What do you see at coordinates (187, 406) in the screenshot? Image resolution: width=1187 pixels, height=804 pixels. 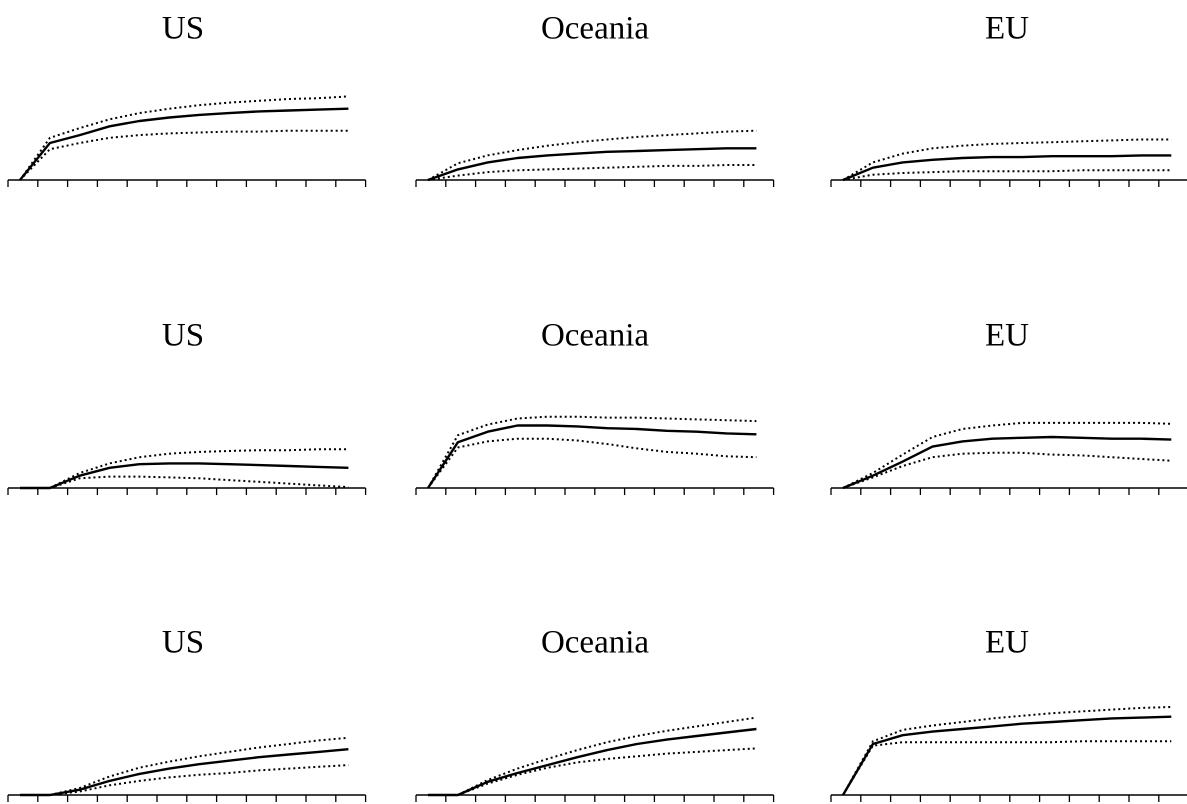 I see `panel-4: US` at bounding box center [187, 406].